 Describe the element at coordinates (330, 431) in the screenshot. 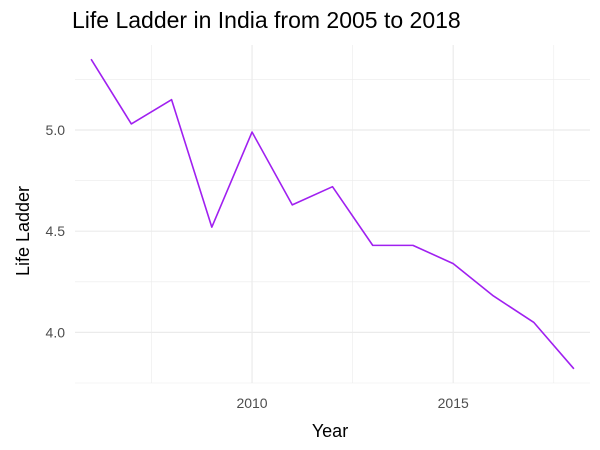

I see `x-axis-title: Year` at that location.